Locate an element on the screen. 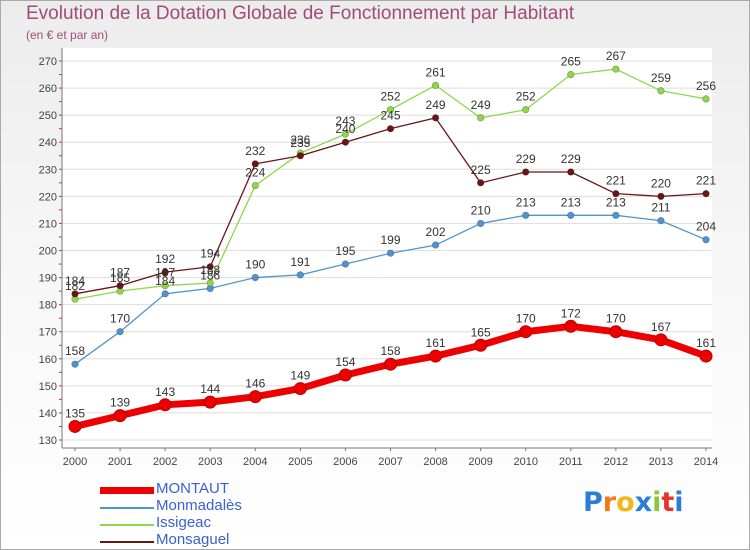  data-label: 144 is located at coordinates (210, 389).